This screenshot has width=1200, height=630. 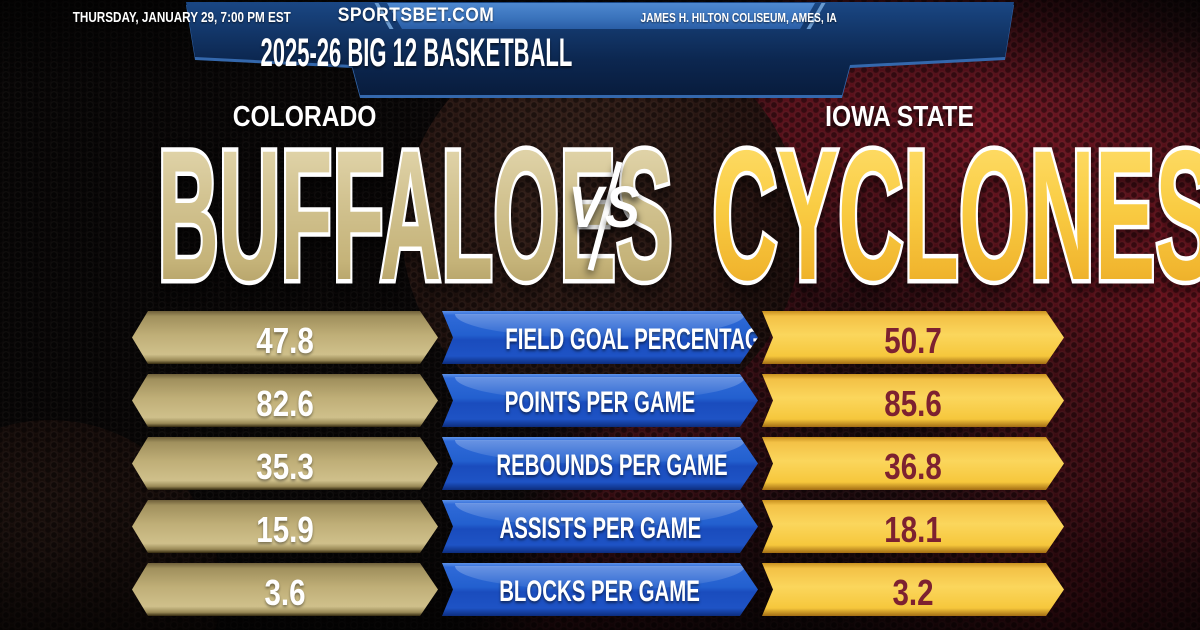 I want to click on game-datetime: THURSDAY, JANUARY 29, 7:00 PM EST, so click(x=182, y=17).